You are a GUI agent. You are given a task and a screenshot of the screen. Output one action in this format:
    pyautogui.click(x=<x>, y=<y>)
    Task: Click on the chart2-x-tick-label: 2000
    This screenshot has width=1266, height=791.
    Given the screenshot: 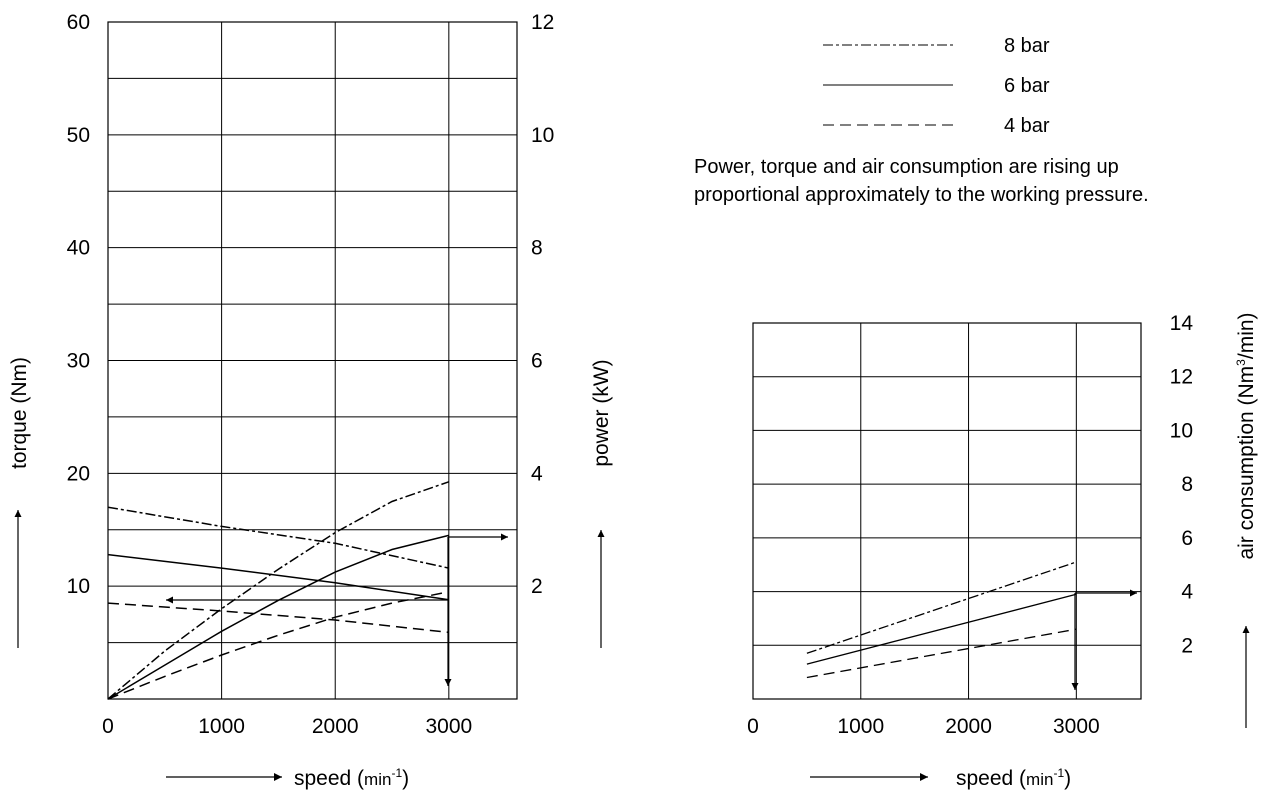 What is the action you would take?
    pyautogui.click(x=968, y=726)
    